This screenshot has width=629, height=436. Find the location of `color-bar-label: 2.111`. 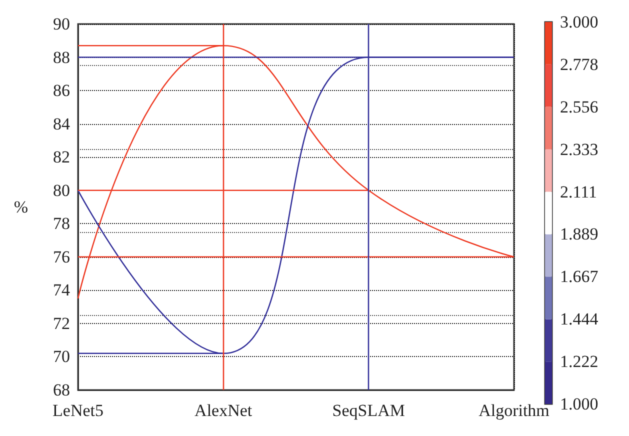

color-bar-label: 2.111 is located at coordinates (578, 192).